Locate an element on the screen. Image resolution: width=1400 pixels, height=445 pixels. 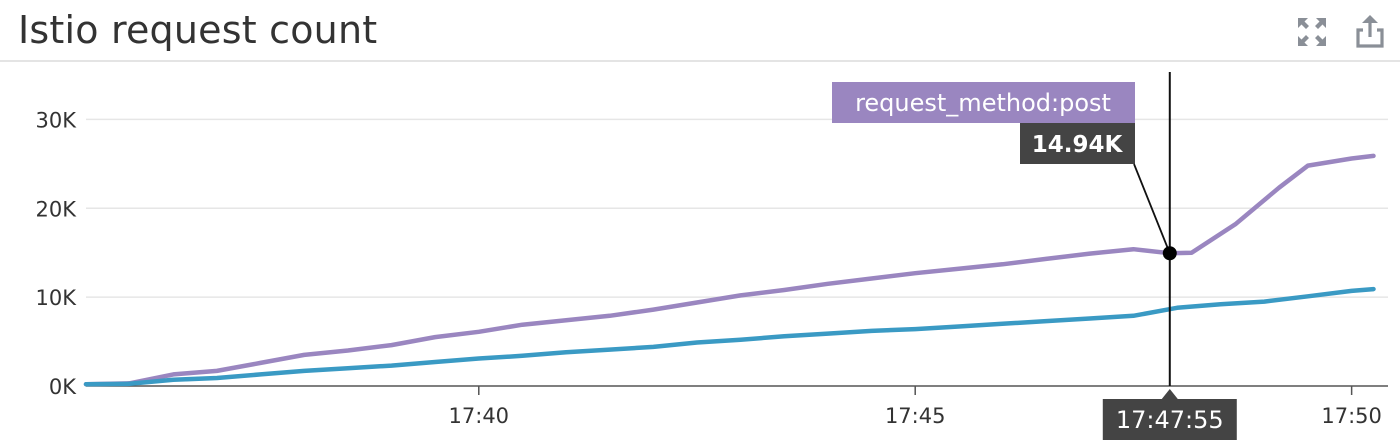
tooltip-value-box is located at coordinates (1077, 143).